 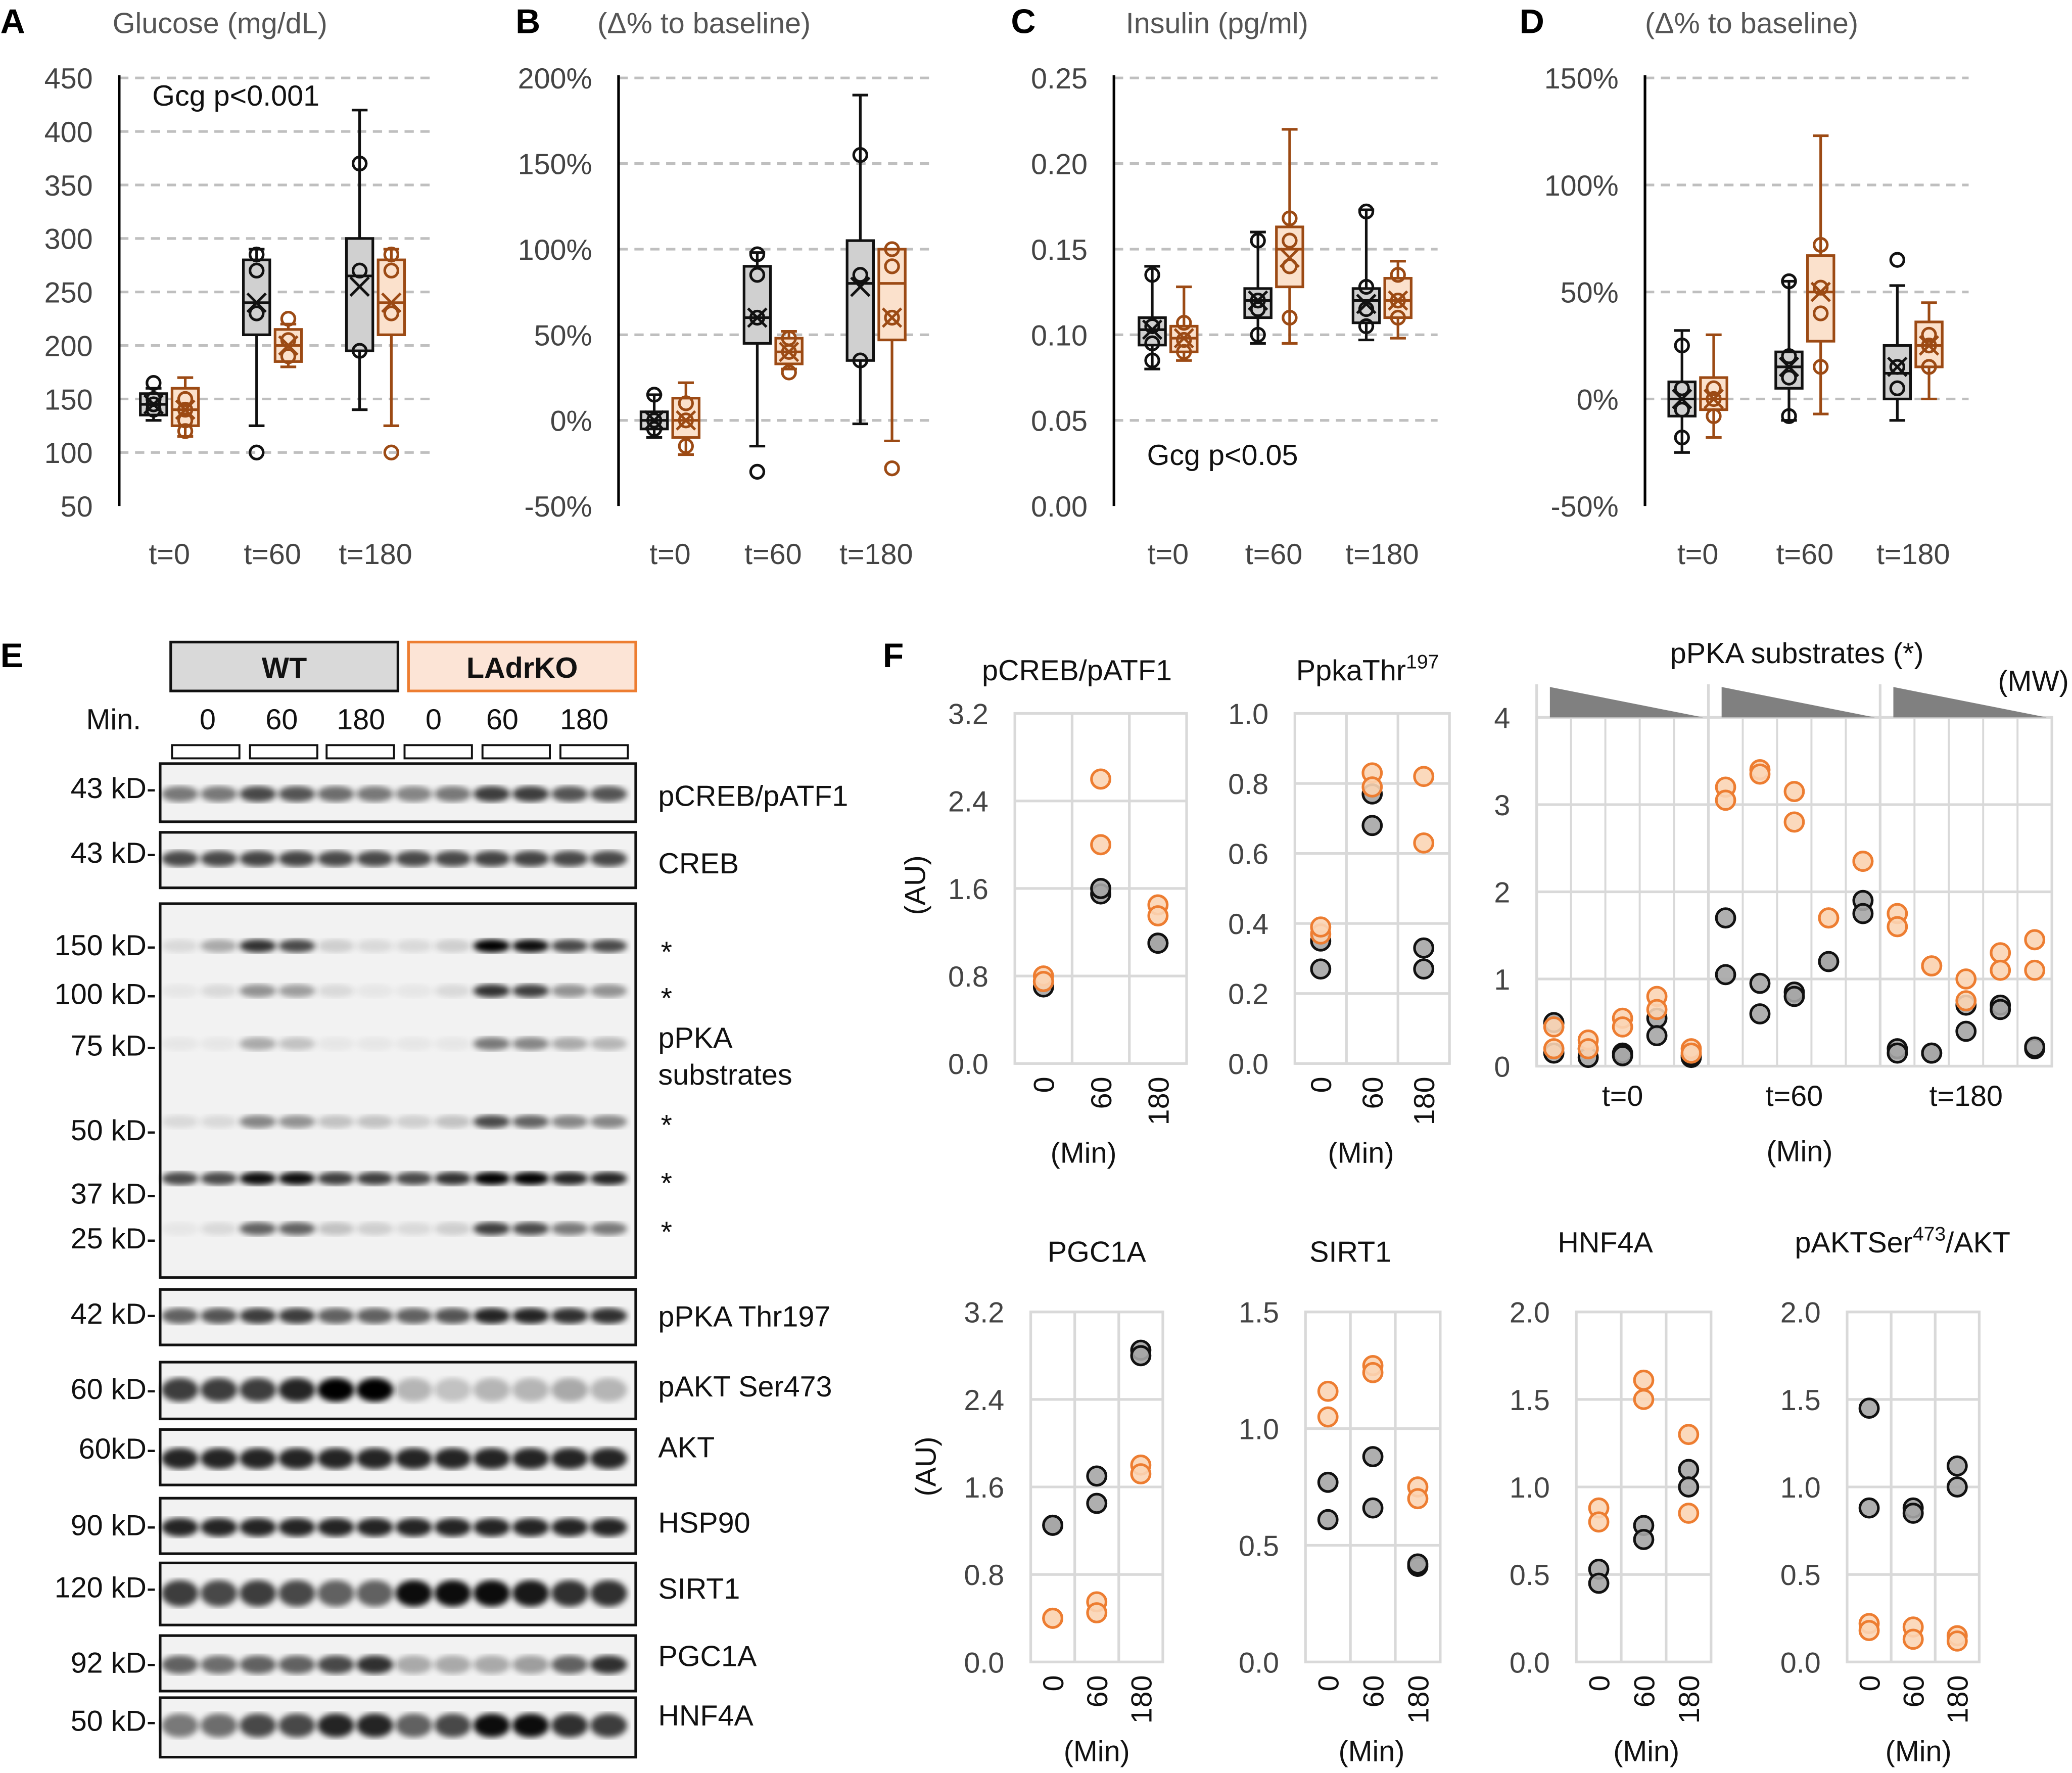 I want to click on y-tick-label: 0.5, so click(x=1800, y=1576).